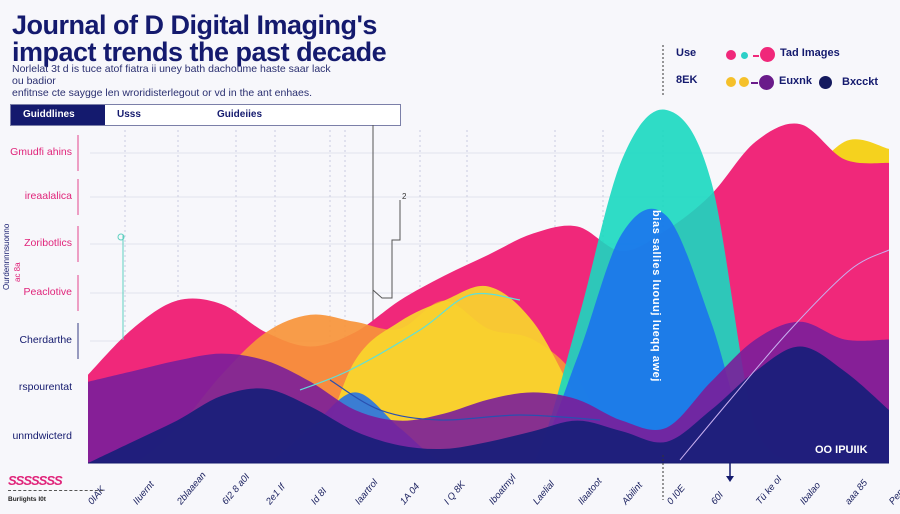 The width and height of the screenshot is (900, 514). What do you see at coordinates (686, 53) in the screenshot?
I see `legend-row1-label: Use` at bounding box center [686, 53].